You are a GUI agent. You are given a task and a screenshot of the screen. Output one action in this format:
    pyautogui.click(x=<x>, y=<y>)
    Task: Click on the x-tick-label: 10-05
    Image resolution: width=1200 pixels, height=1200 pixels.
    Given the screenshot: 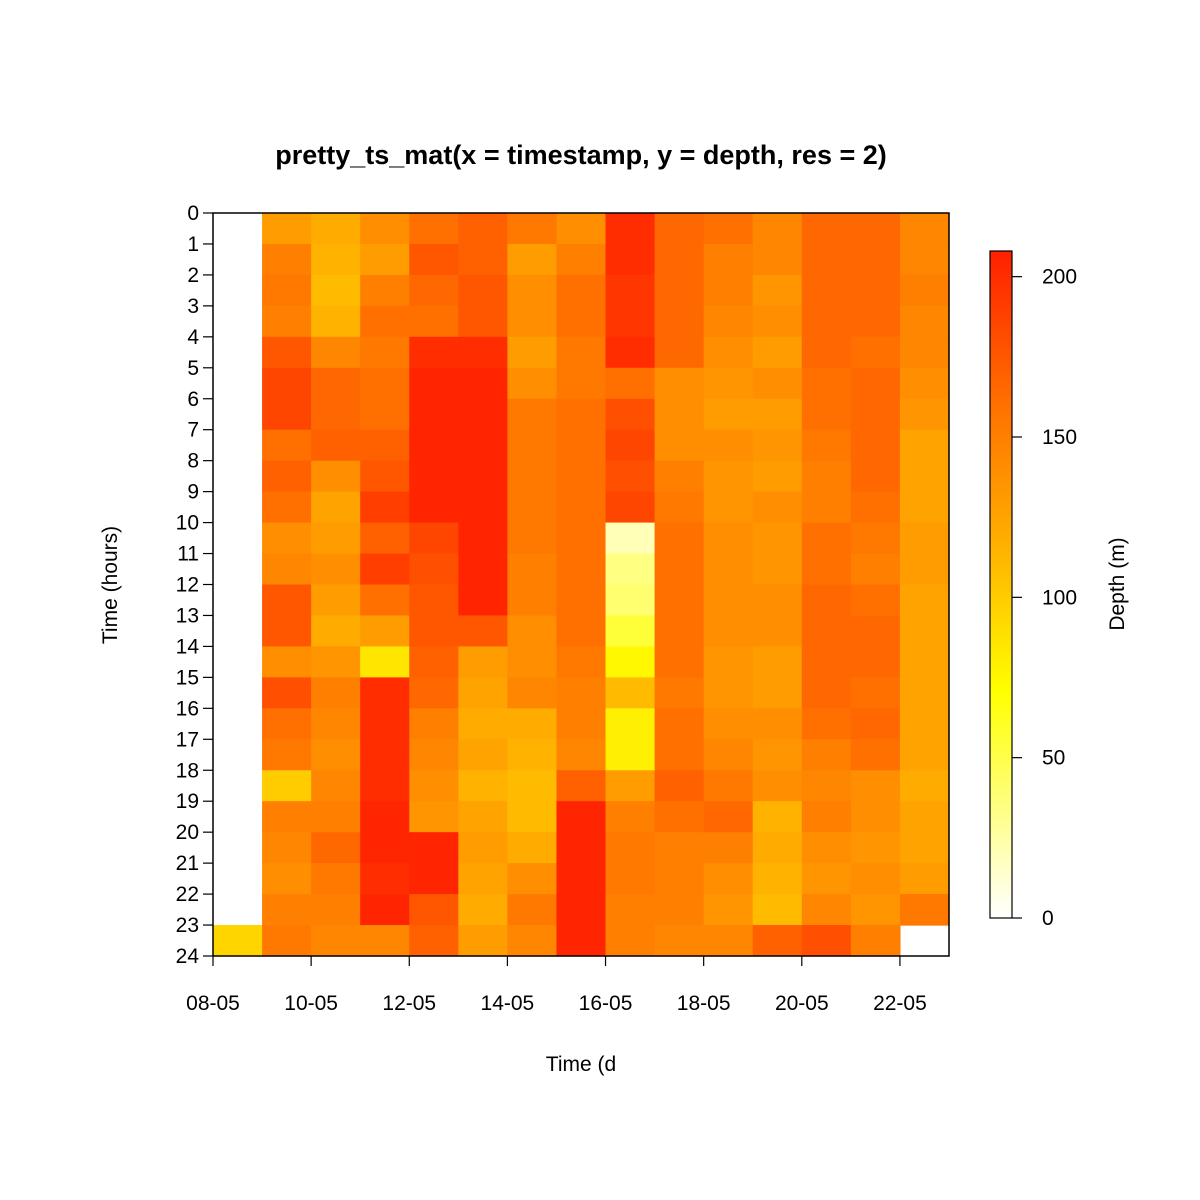 What is the action you would take?
    pyautogui.click(x=311, y=1003)
    